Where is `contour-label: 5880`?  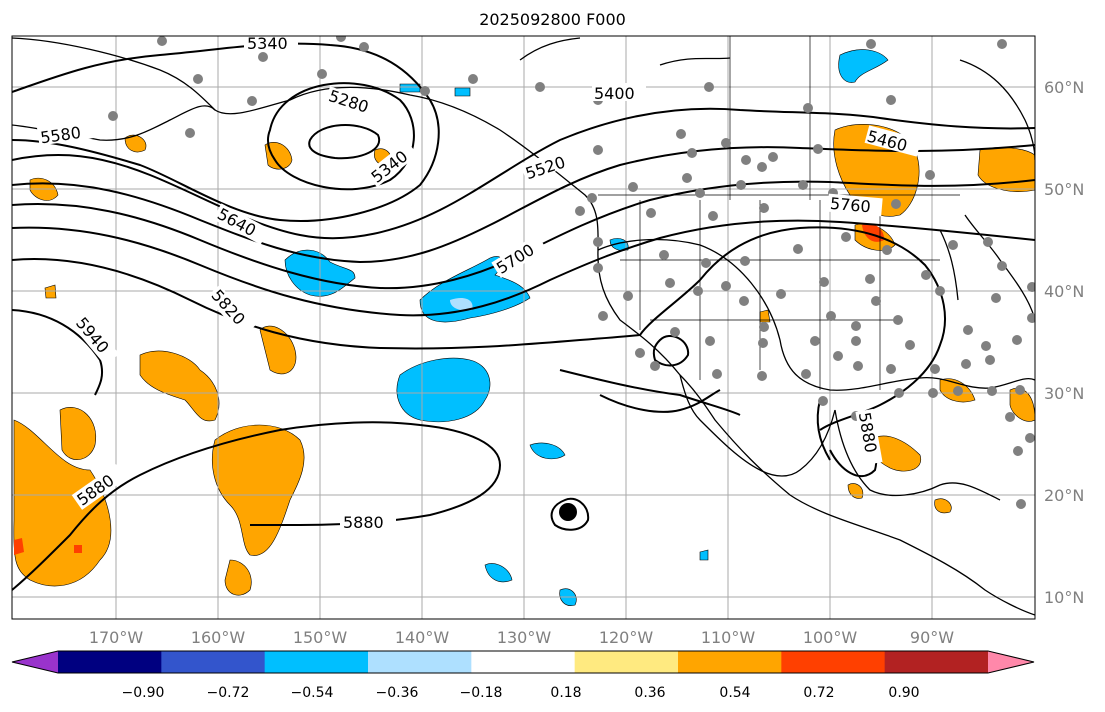
contour-label: 5880 is located at coordinates (363, 522).